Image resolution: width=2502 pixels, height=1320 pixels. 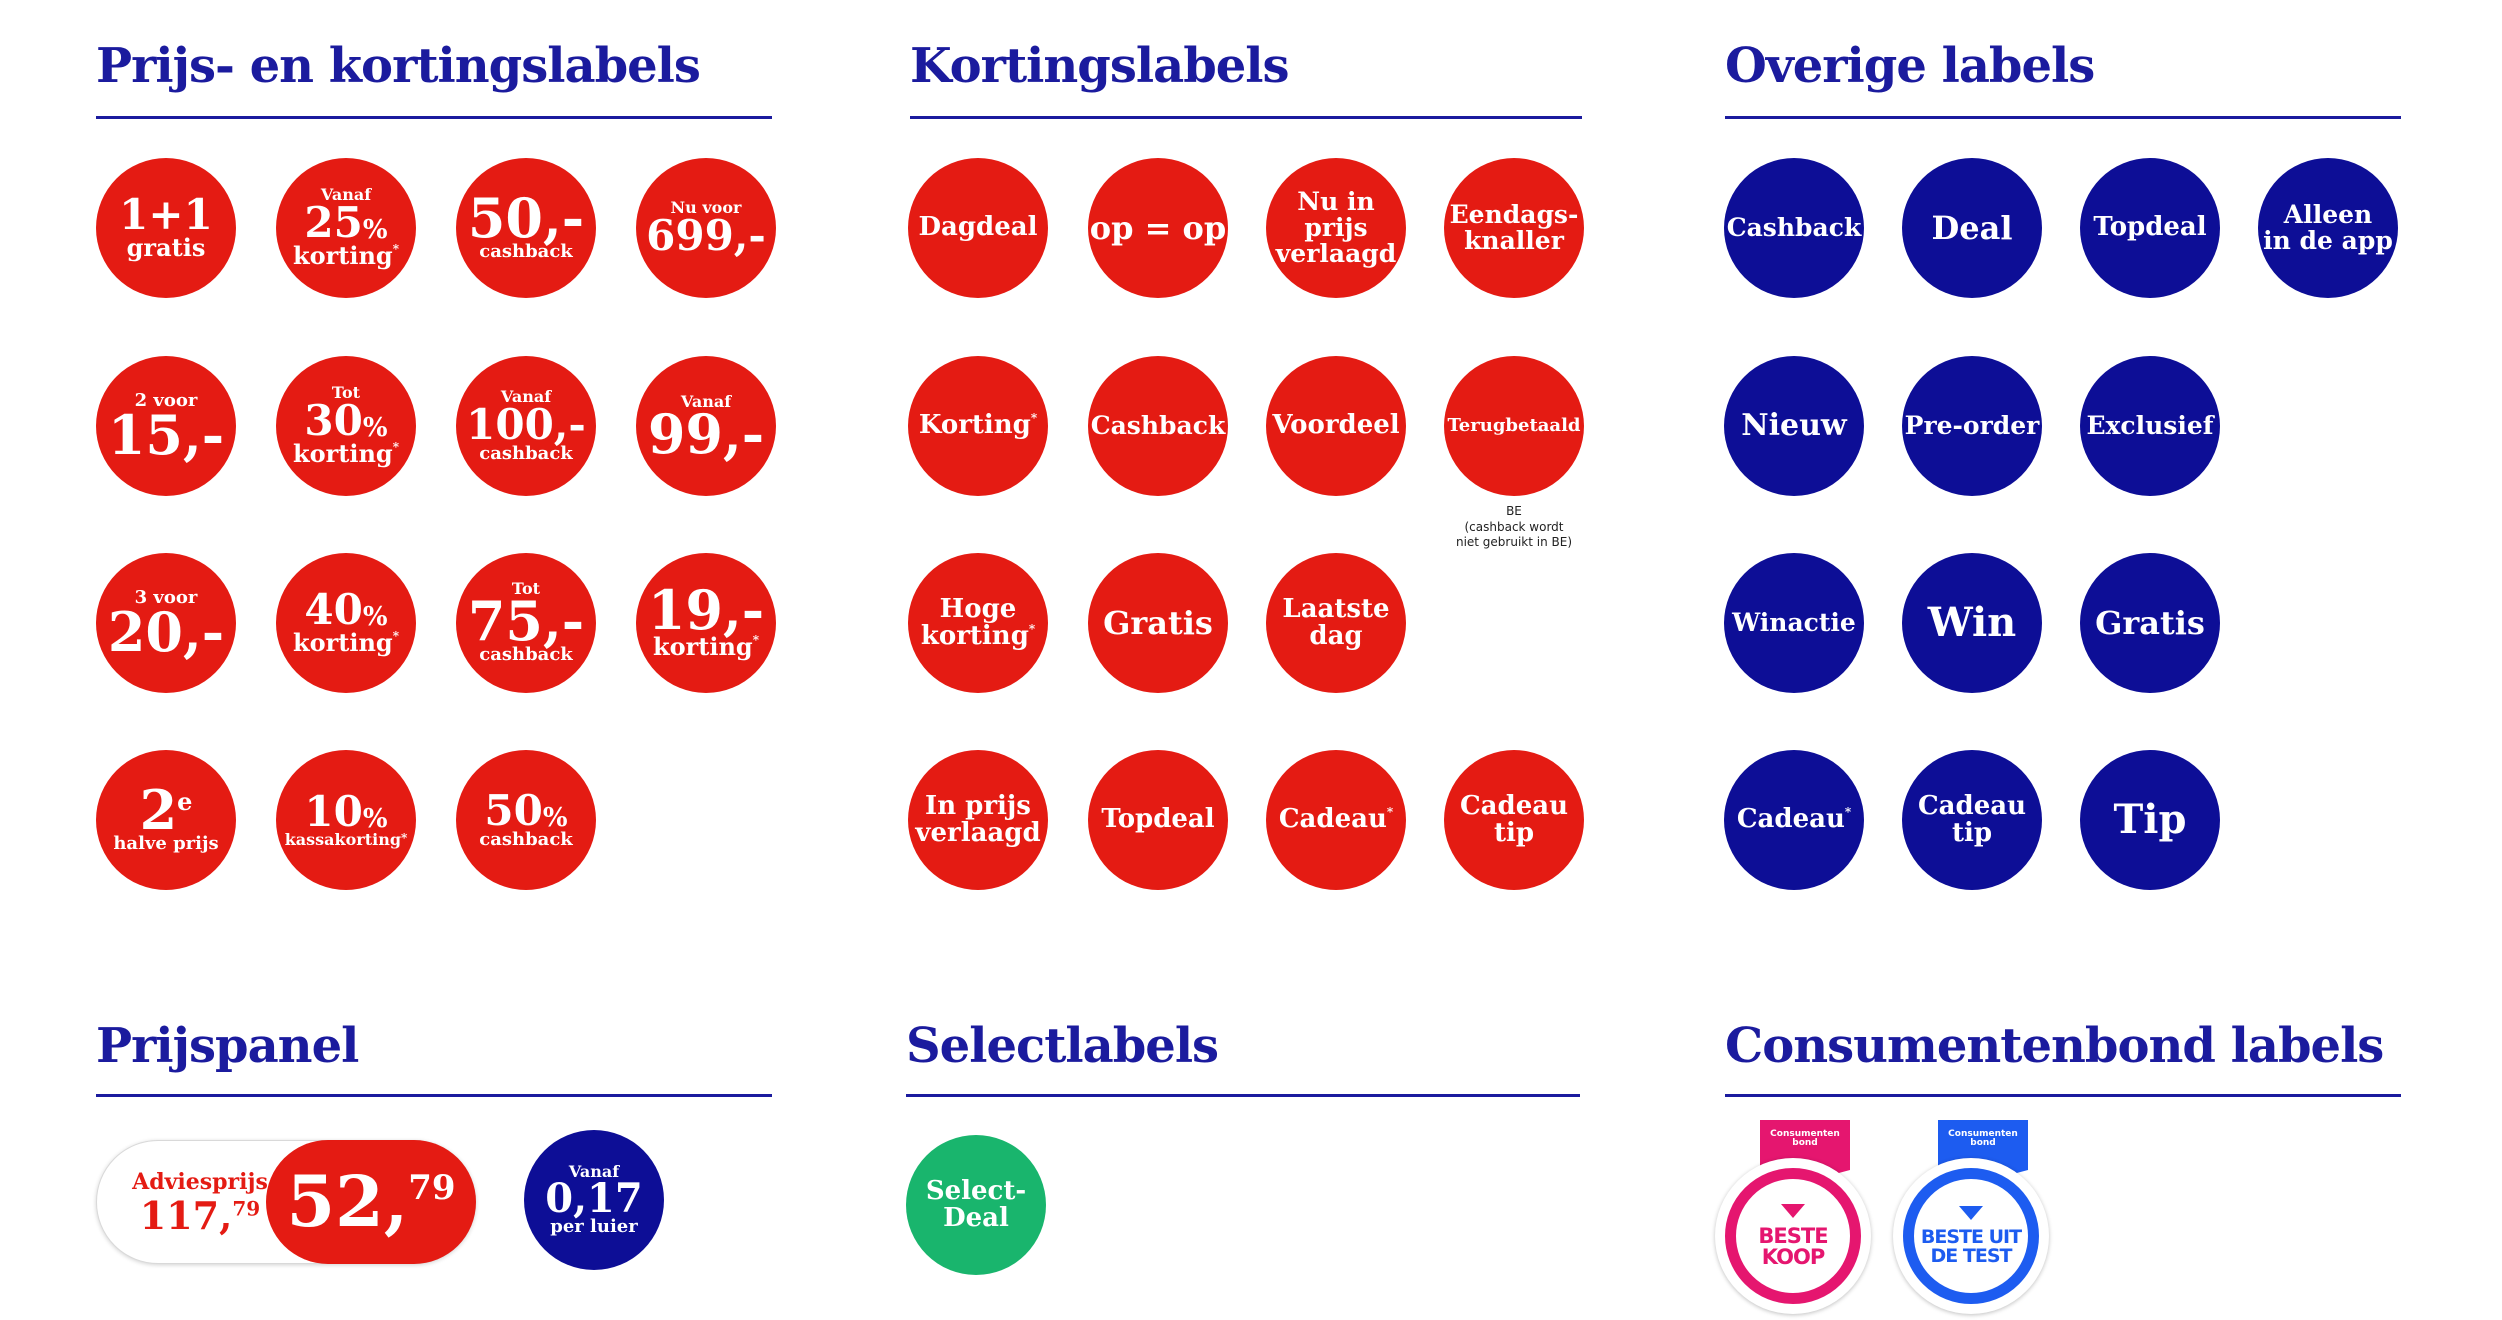 What do you see at coordinates (1100, 66) in the screenshot?
I see `section-title-korting: Kortingslabels` at bounding box center [1100, 66].